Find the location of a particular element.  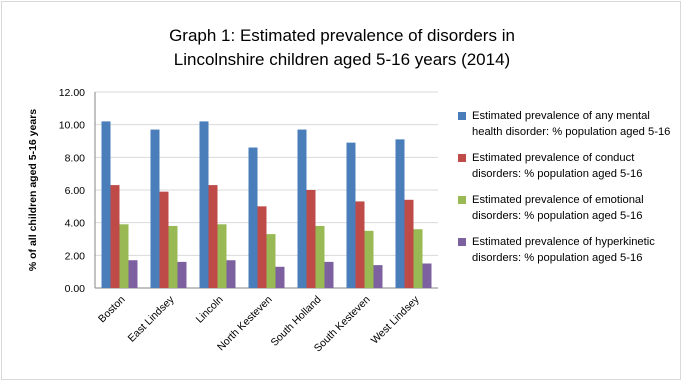

x-category-label: East Lindsey is located at coordinates (152, 319).